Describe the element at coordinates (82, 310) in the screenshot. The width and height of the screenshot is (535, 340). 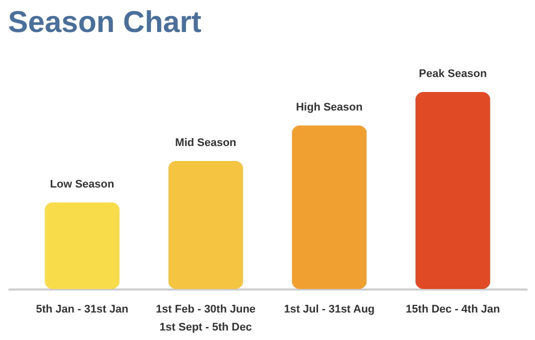
I see `x-tick-label: 5th Jan - 31st Jan` at that location.